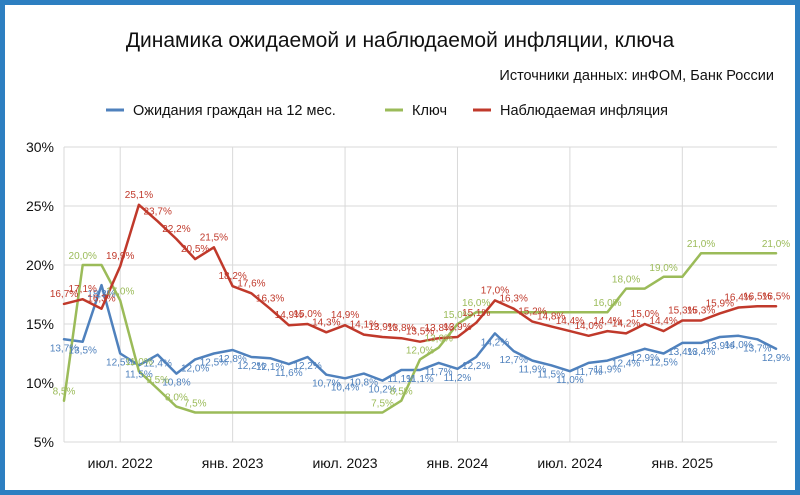 This screenshot has height=495, width=800. Describe the element at coordinates (458, 378) in the screenshot. I see `data-label: 11,2%` at that location.